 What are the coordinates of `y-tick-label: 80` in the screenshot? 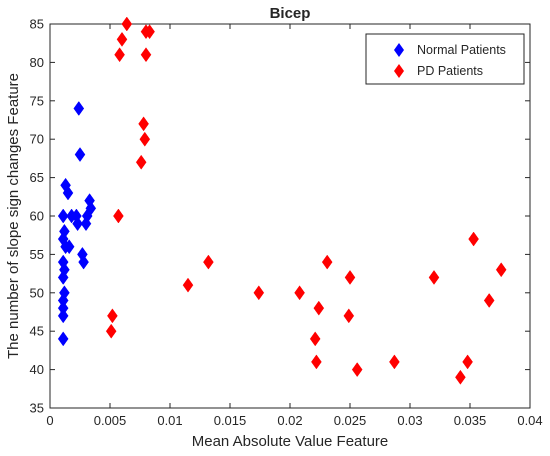 It's located at (37, 62).